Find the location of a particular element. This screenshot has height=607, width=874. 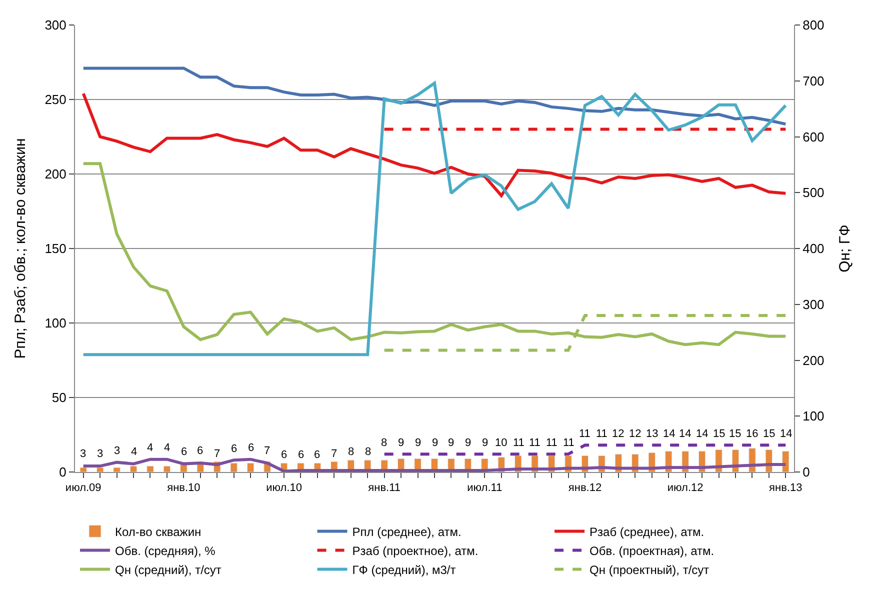

legend-label: Кол-во скважин is located at coordinates (158, 531).